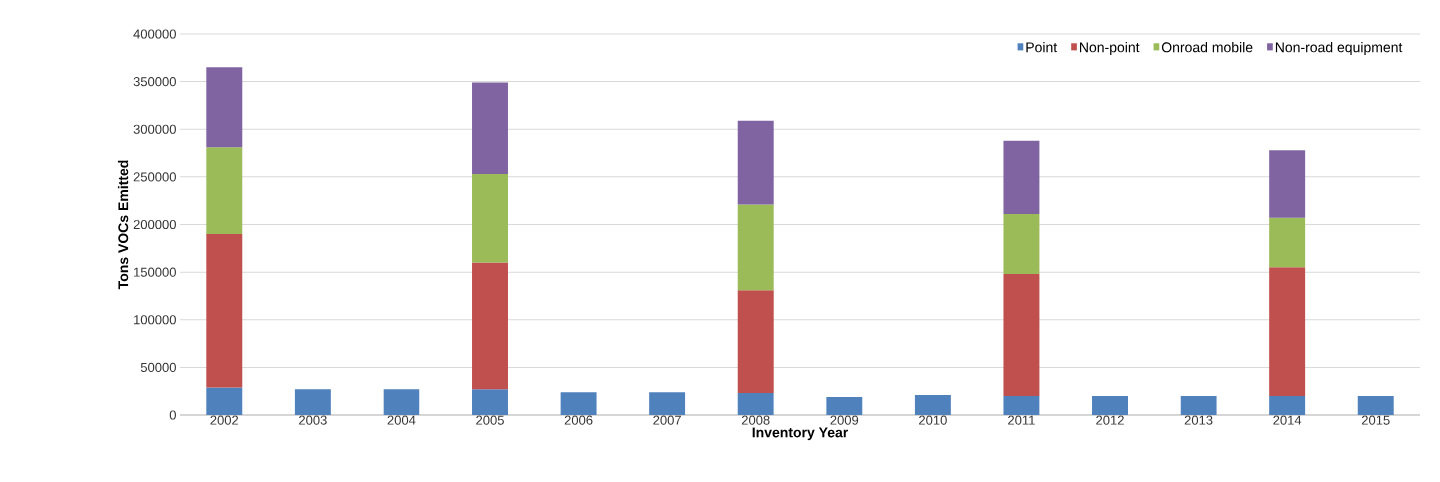 This screenshot has width=1440, height=482. Describe the element at coordinates (224, 420) in the screenshot. I see `x-tick-label: 2002` at that location.